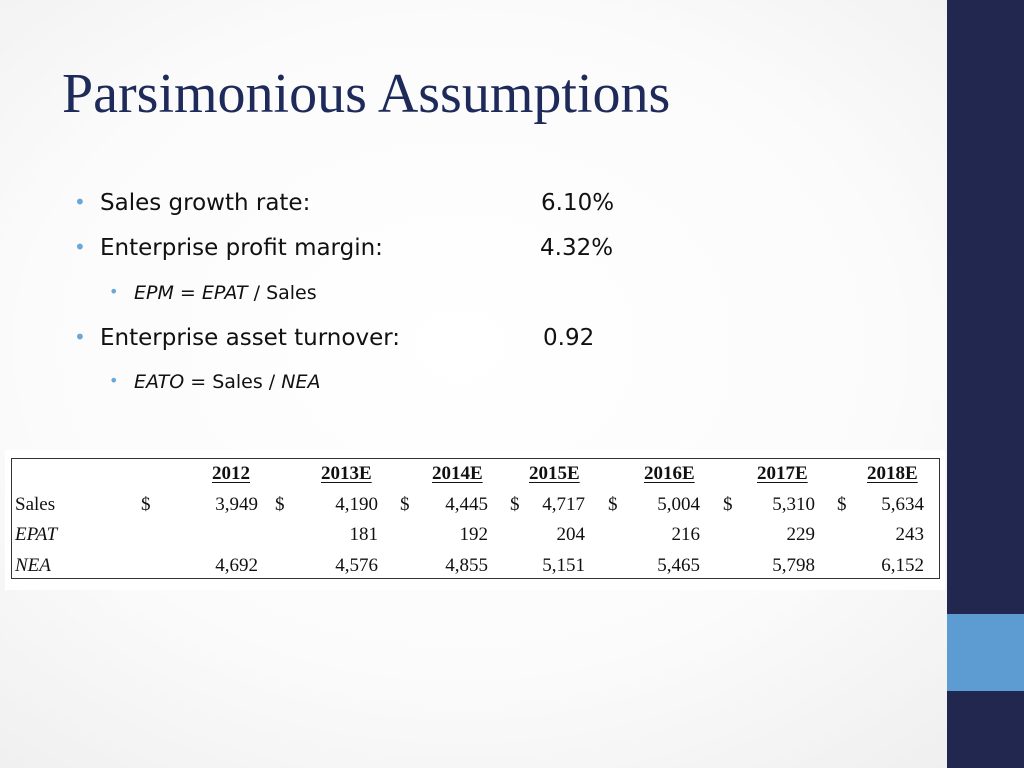 This screenshot has height=768, width=1024. I want to click on table-cell: 4,717, so click(563, 504).